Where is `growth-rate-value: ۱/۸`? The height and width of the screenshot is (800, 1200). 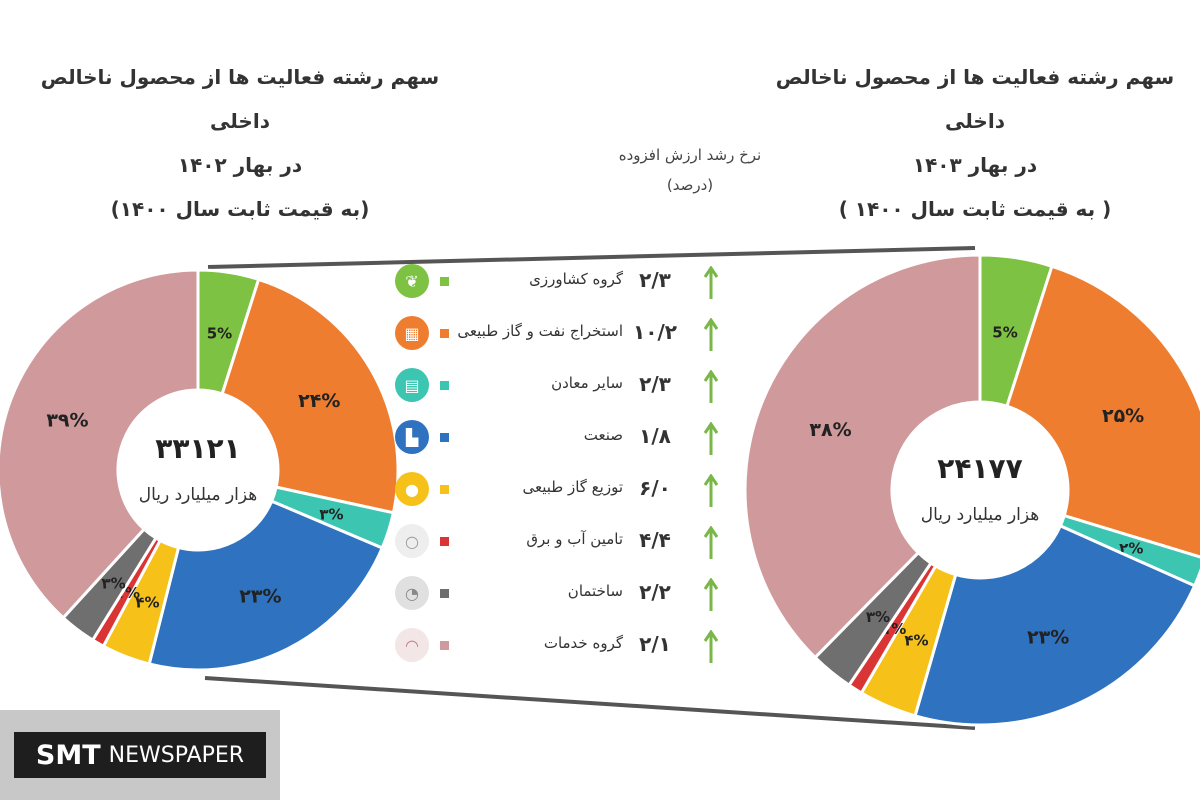 growth-rate-value: ۱/۸ is located at coordinates (655, 436).